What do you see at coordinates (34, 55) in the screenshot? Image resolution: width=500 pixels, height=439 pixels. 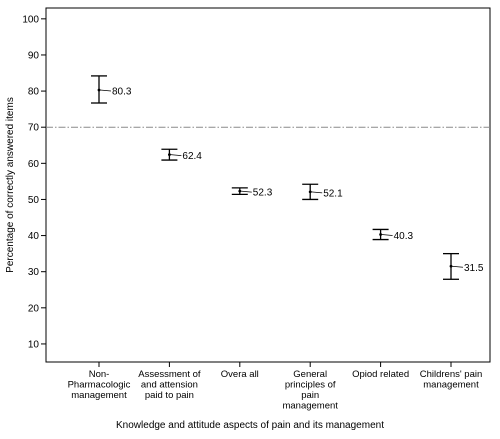 I see `y-tick-label-90: 90` at bounding box center [34, 55].